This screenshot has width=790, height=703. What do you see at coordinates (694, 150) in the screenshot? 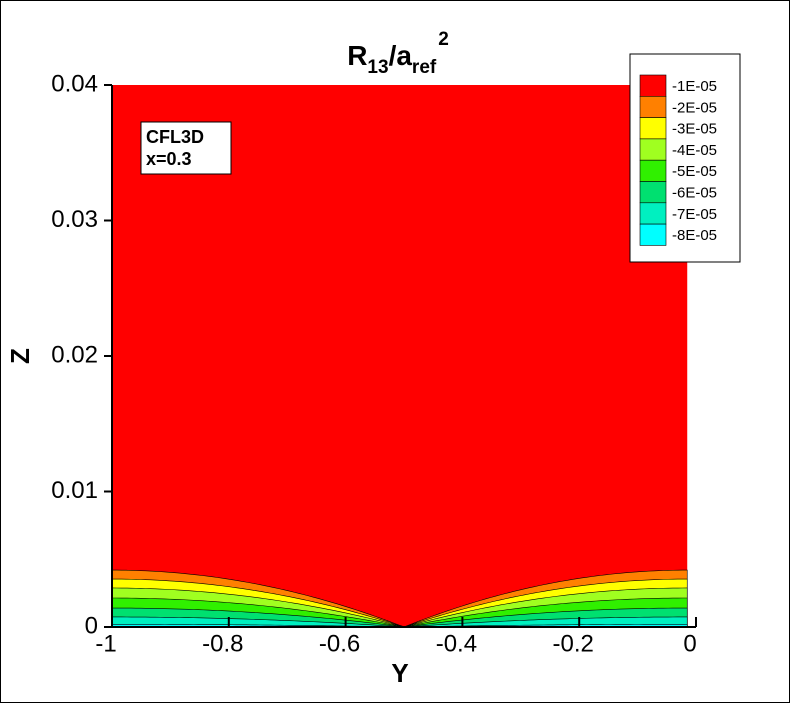
I see `legend-label: -4E-05` at bounding box center [694, 150].